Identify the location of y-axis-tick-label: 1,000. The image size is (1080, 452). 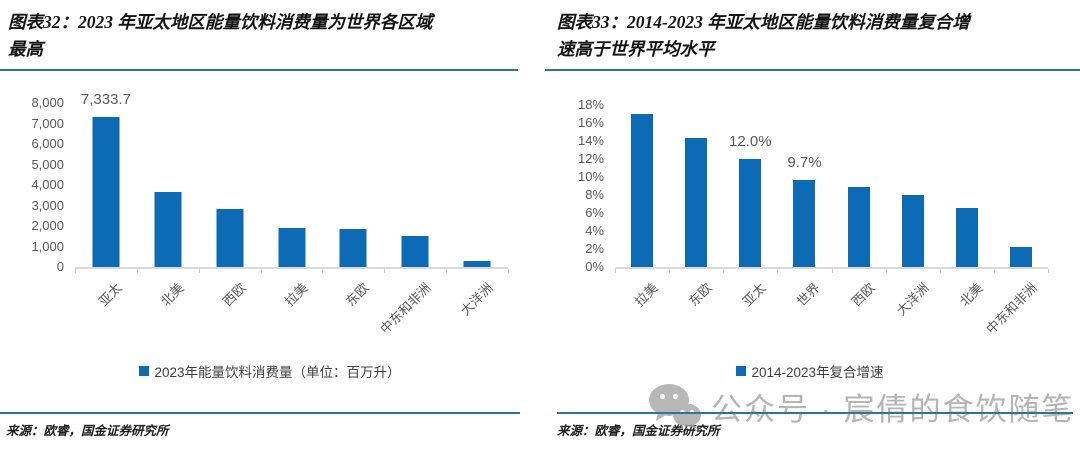
(47, 246).